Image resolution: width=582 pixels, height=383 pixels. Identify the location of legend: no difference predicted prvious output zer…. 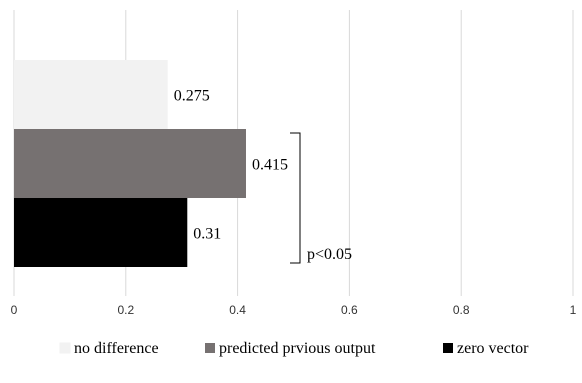
(294, 348).